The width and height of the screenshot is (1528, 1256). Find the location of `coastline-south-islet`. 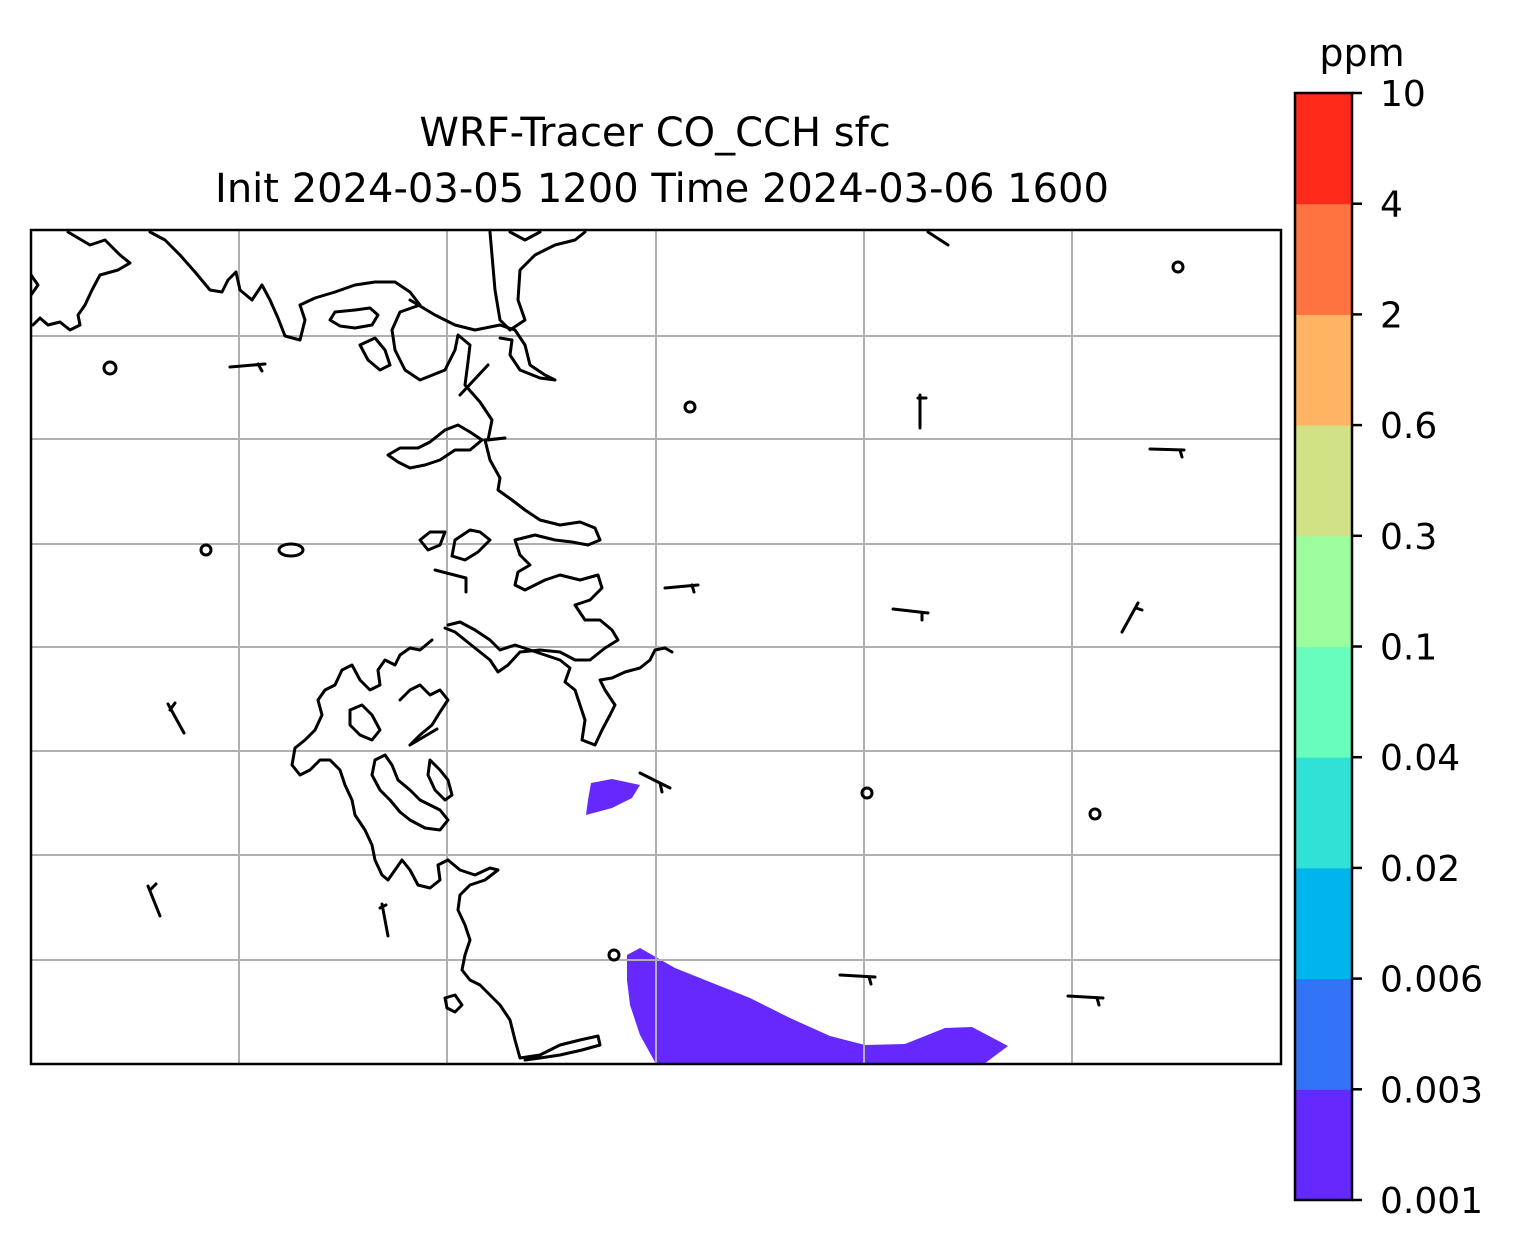

coastline-south-islet is located at coordinates (453, 1003).